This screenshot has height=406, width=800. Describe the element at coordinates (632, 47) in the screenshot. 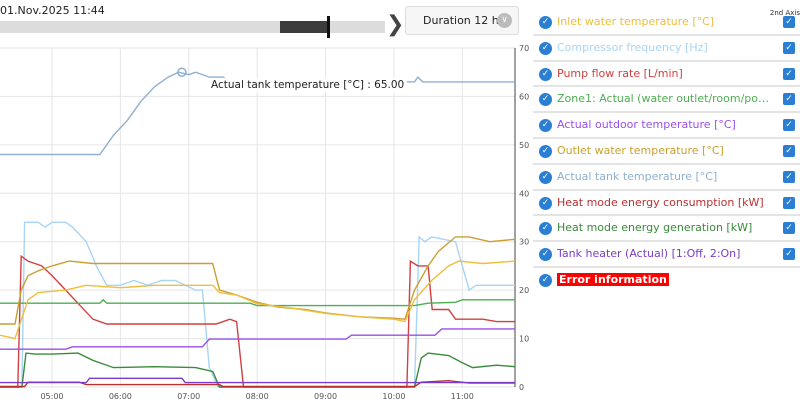

I see `legend-label: Compressor frequency [Hz]` at that location.